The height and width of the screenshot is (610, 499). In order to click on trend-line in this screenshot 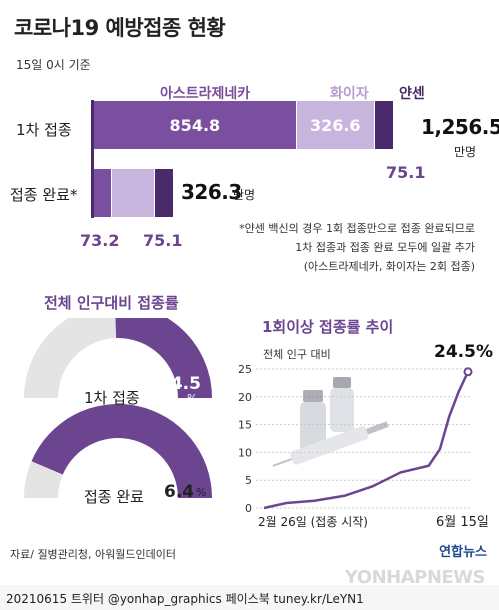, I will do `click(366, 440)`.